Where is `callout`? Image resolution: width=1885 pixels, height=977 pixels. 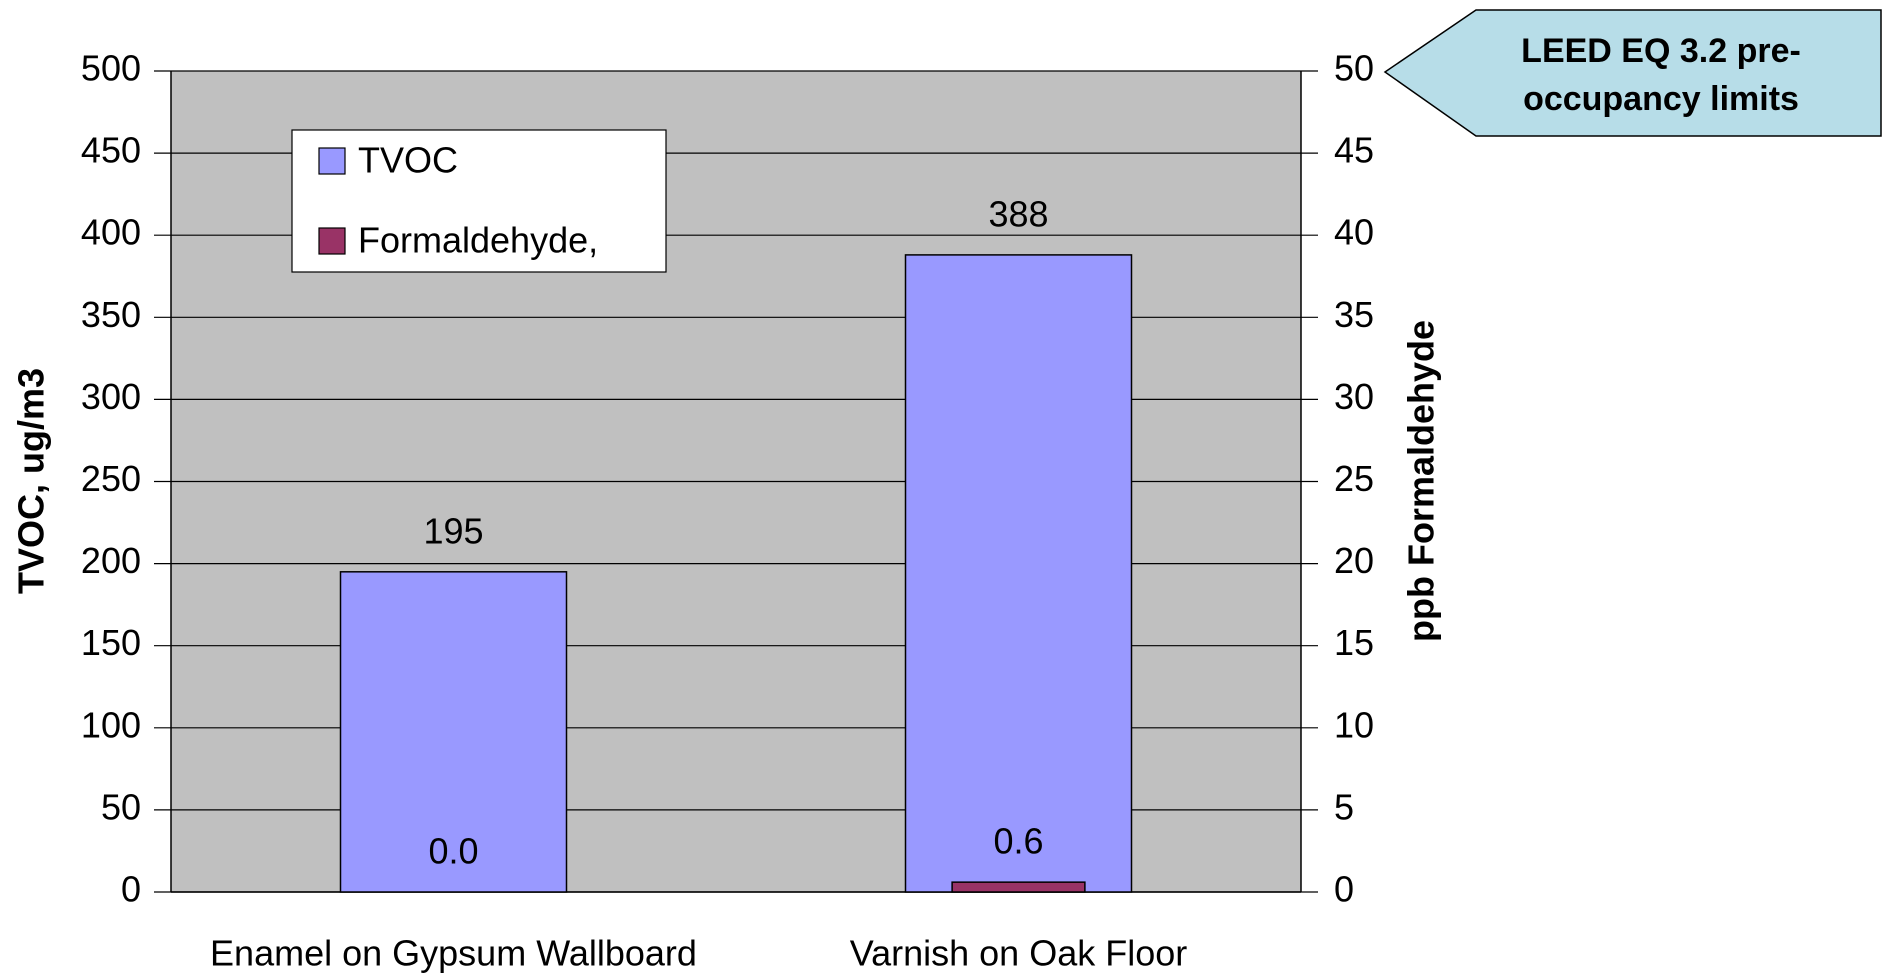
callout is located at coordinates (1632, 73).